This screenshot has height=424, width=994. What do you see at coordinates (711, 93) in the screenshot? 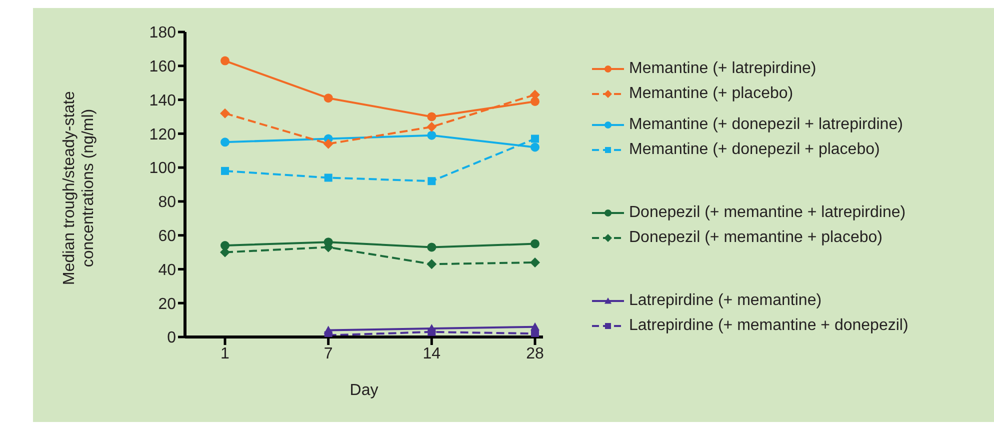
I see `legend-label: Memantine (+ placebo)` at bounding box center [711, 93].